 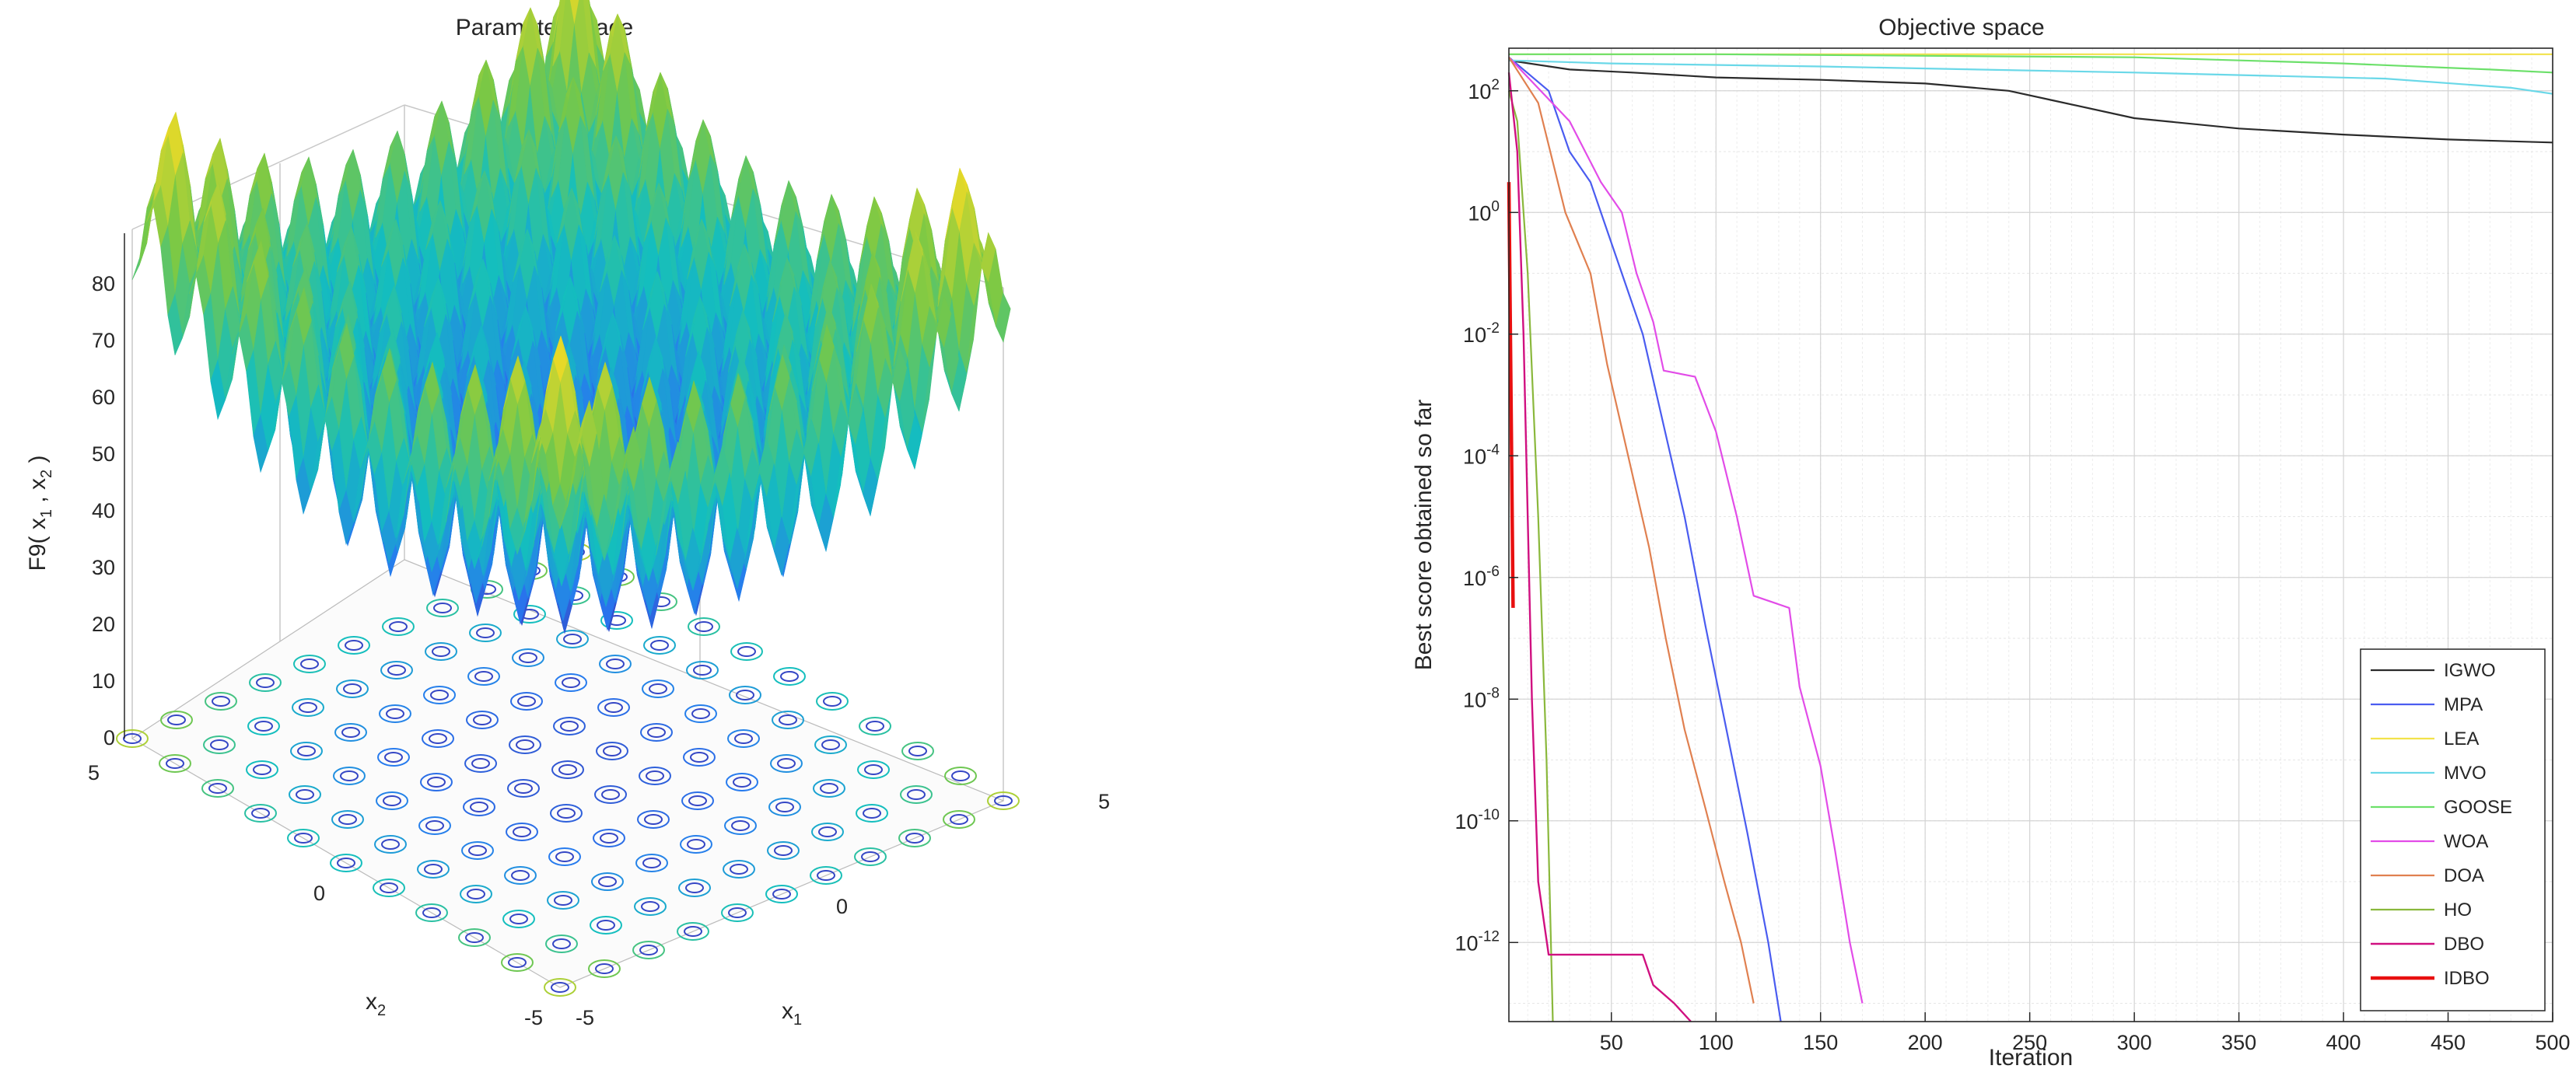 I want to click on z-axis-ticks: 0 10 20 30 40 50 60 70 80, so click(x=104, y=510).